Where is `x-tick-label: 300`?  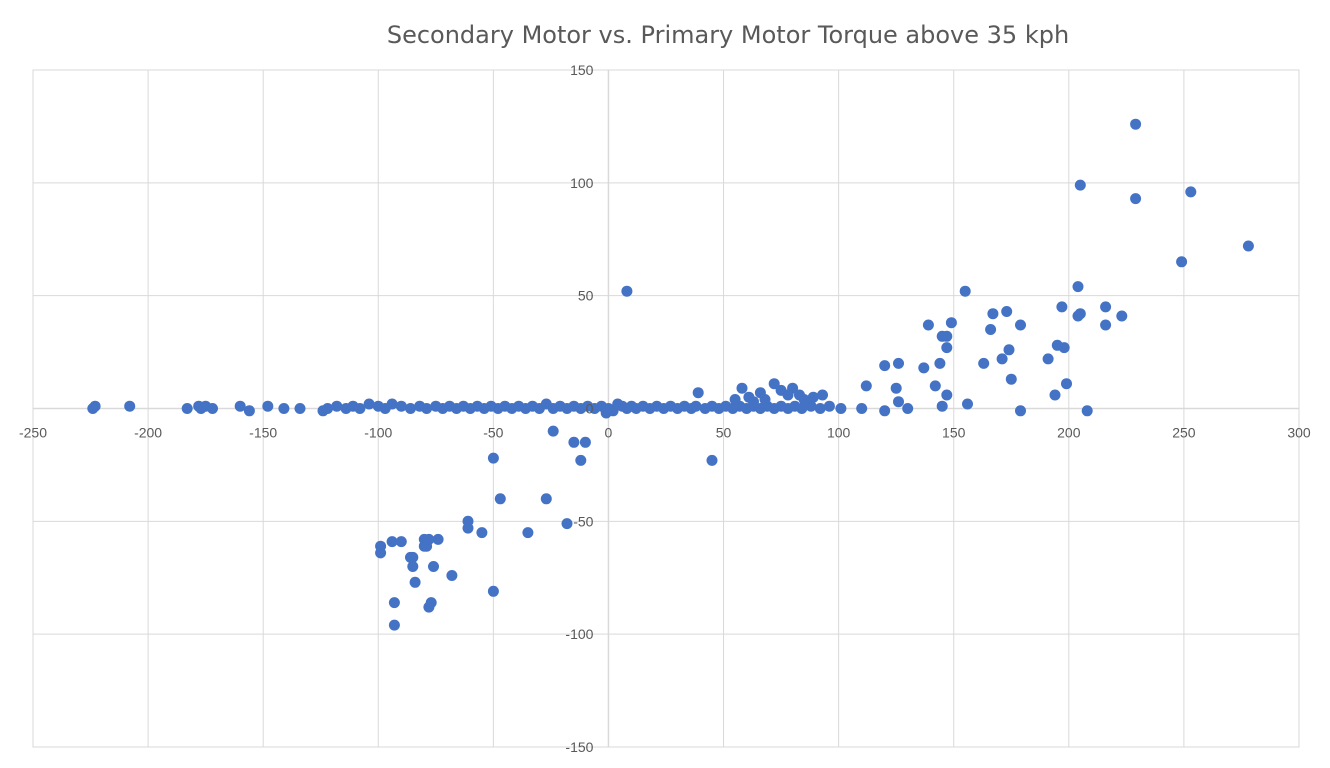
x-tick-label: 300 is located at coordinates (1299, 433).